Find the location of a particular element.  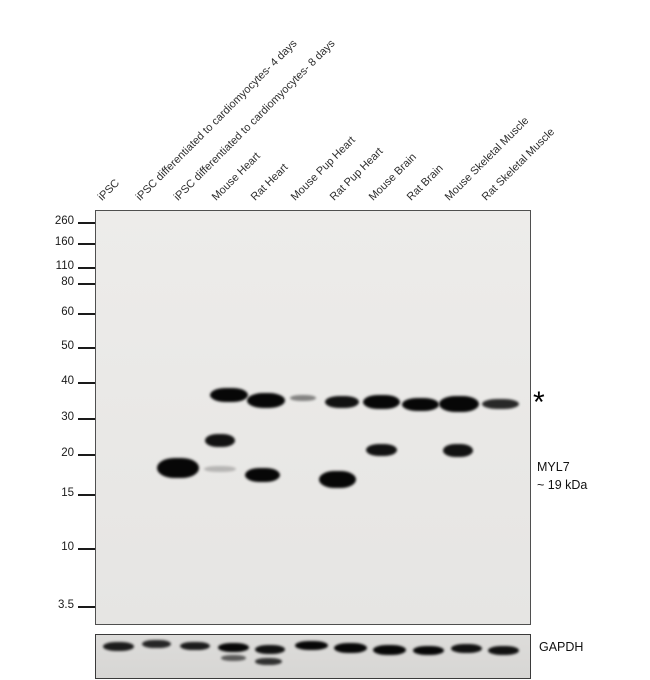

target-size-label: ~ 19 kDa is located at coordinates (562, 485).